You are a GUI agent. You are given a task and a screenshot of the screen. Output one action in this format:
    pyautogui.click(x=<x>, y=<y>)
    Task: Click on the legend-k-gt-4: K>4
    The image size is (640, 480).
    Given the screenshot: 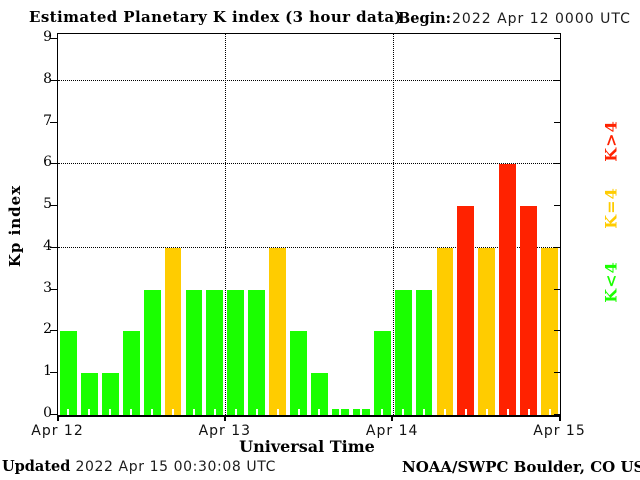 What is the action you would take?
    pyautogui.click(x=611, y=141)
    